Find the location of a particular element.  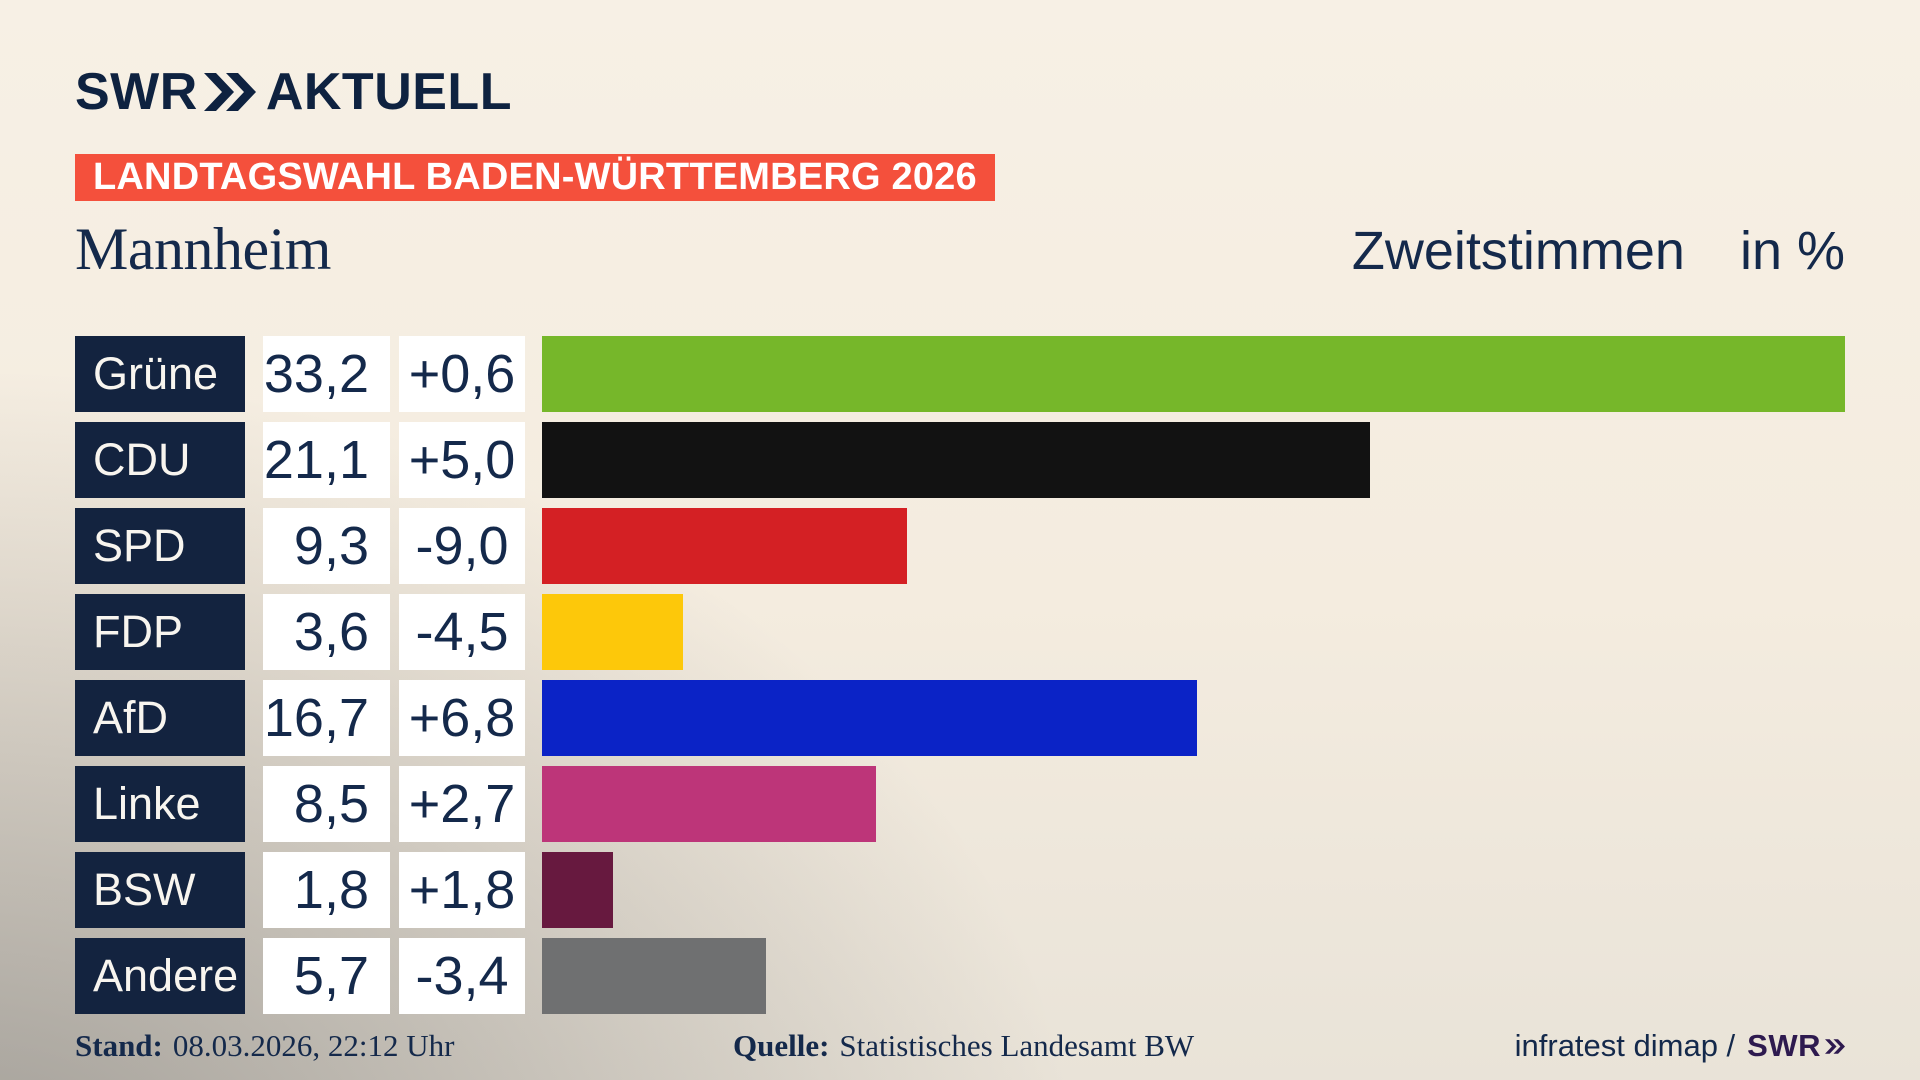

party-label: CDU is located at coordinates (160, 460).